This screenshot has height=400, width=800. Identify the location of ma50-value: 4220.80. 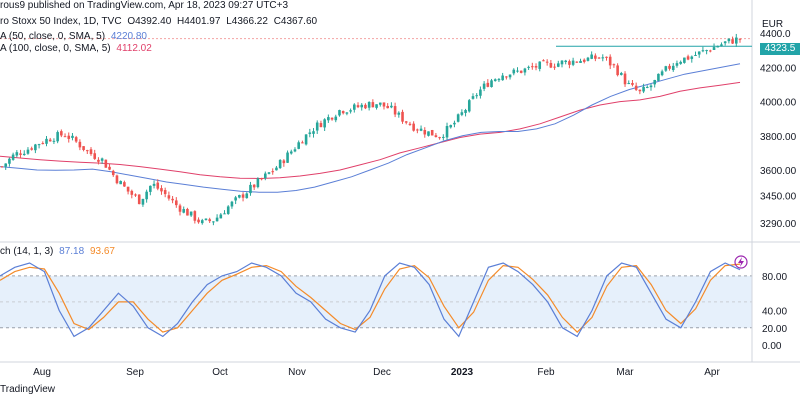
(128, 36).